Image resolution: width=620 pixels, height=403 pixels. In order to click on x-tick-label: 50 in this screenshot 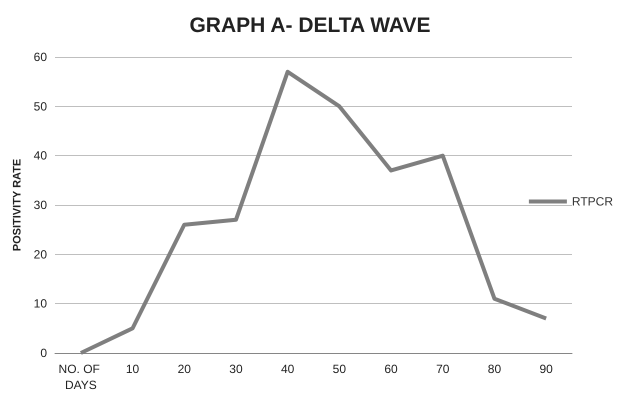, I will do `click(339, 369)`.